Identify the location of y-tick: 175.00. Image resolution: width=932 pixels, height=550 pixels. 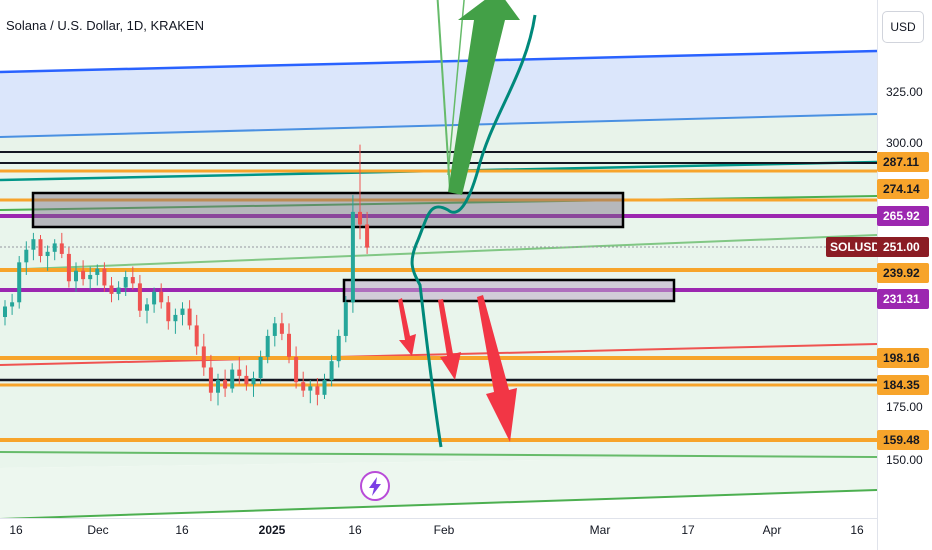
(904, 407).